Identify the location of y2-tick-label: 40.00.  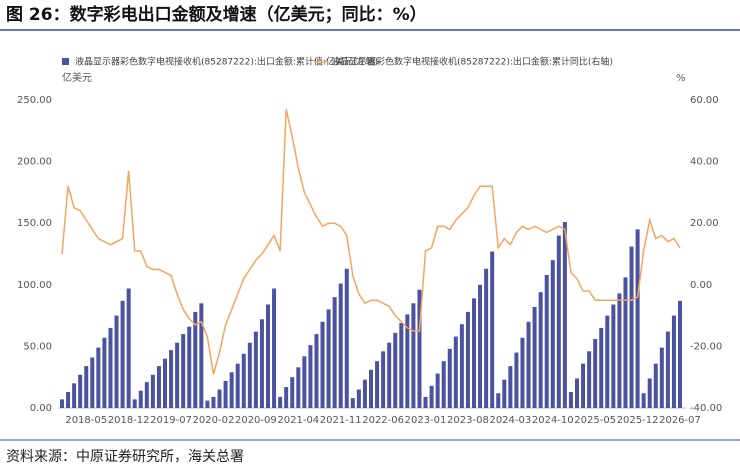
(704, 162).